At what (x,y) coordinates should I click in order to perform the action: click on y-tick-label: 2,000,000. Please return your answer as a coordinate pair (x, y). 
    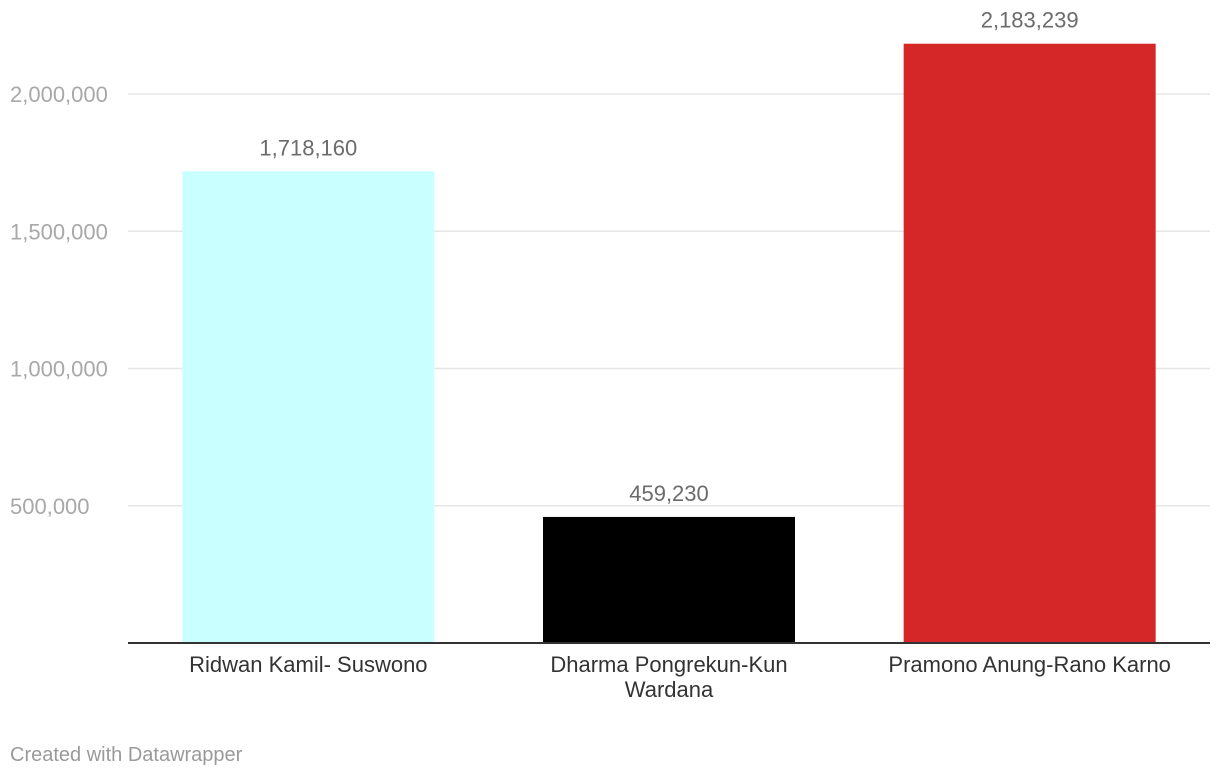
    Looking at the image, I should click on (59, 94).